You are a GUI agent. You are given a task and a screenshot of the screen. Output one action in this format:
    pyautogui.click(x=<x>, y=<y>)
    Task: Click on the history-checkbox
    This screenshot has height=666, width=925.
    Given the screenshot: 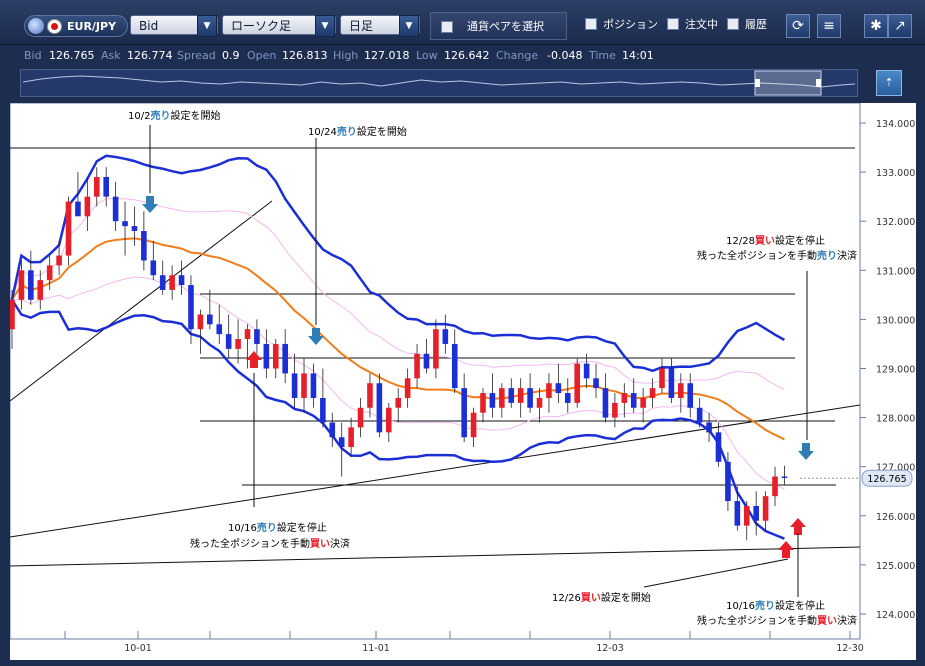 What is the action you would take?
    pyautogui.click(x=733, y=24)
    